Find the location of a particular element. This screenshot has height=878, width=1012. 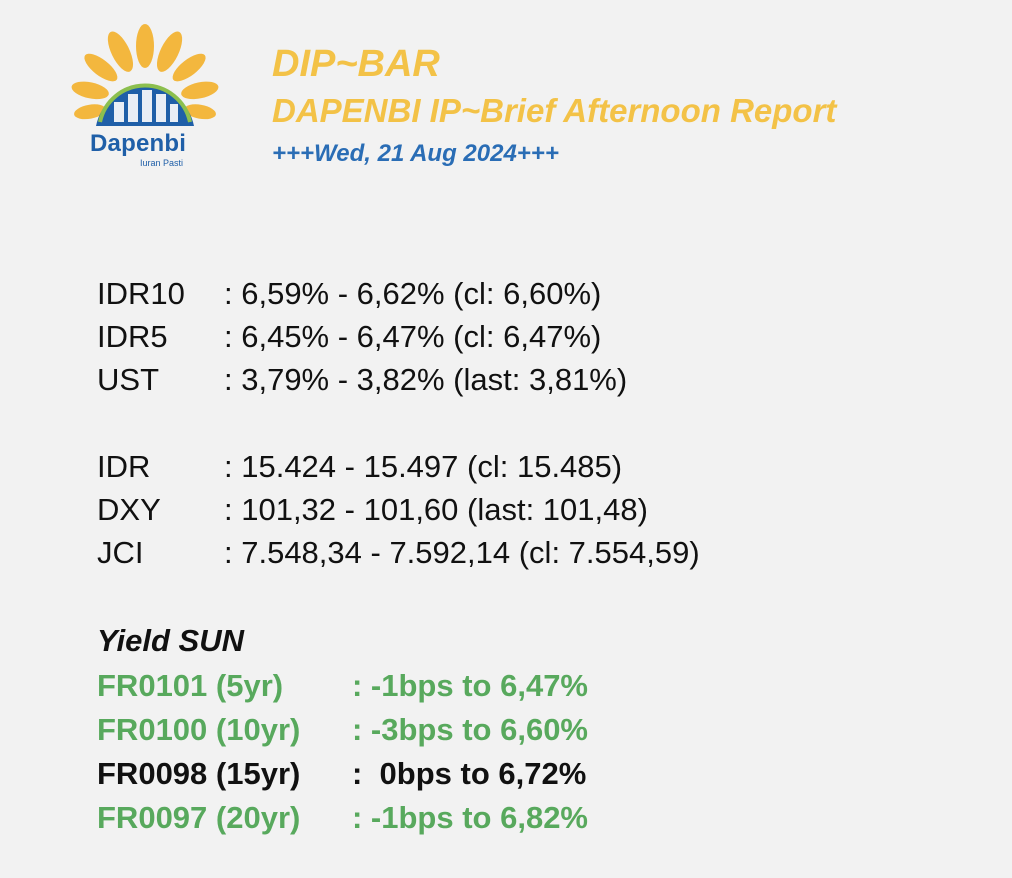

yield-label: IDR10 is located at coordinates (141, 293).